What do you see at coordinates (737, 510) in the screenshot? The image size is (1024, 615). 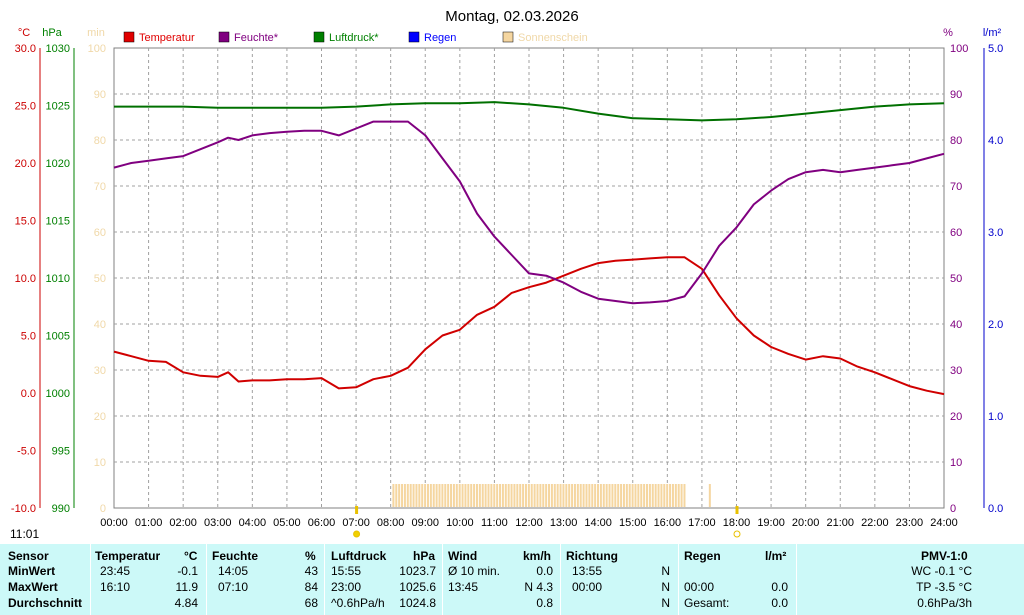 I see `sunset-marker` at bounding box center [737, 510].